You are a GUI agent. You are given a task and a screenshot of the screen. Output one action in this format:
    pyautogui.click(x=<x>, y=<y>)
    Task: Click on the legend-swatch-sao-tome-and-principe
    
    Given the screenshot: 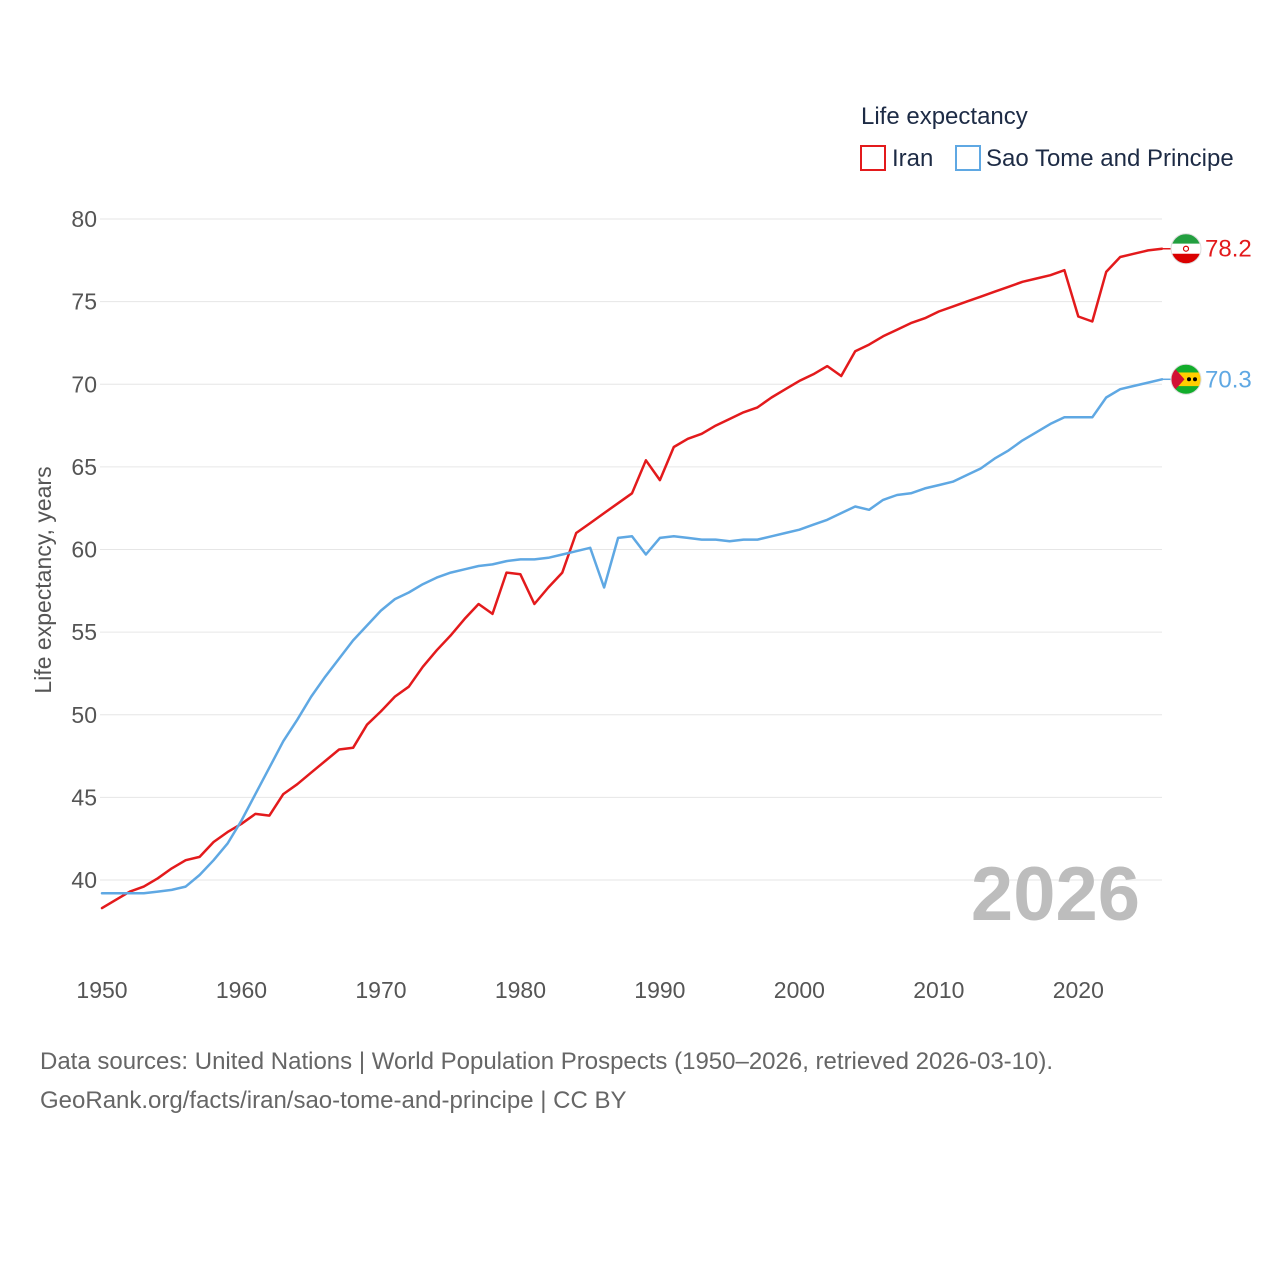 What is the action you would take?
    pyautogui.click(x=968, y=158)
    